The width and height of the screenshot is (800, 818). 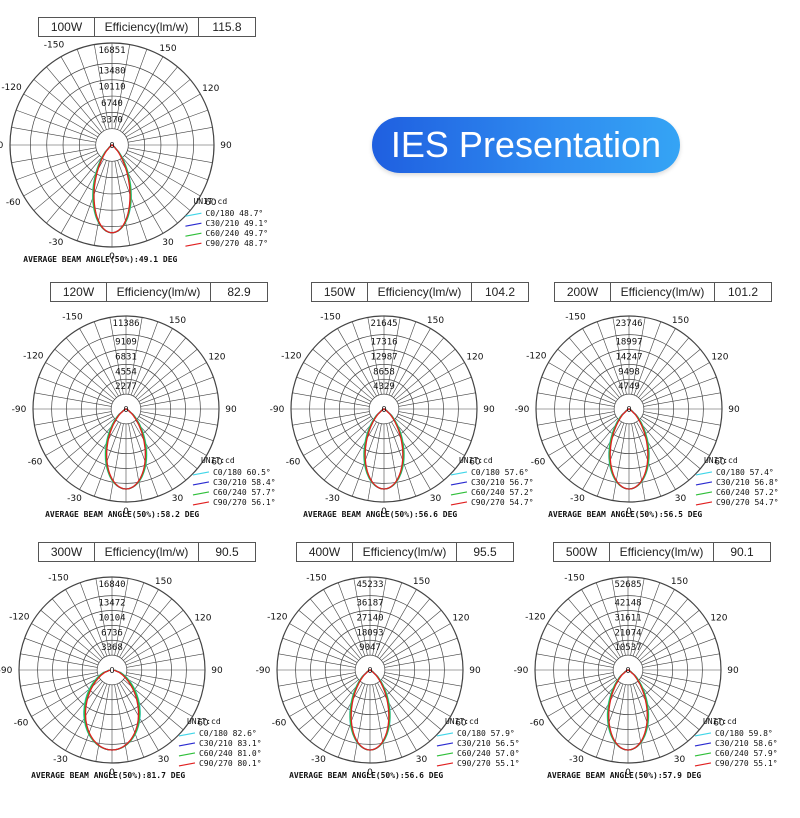 What do you see at coordinates (126, 449) in the screenshot?
I see `intensity-curve-C90/270` at bounding box center [126, 449].